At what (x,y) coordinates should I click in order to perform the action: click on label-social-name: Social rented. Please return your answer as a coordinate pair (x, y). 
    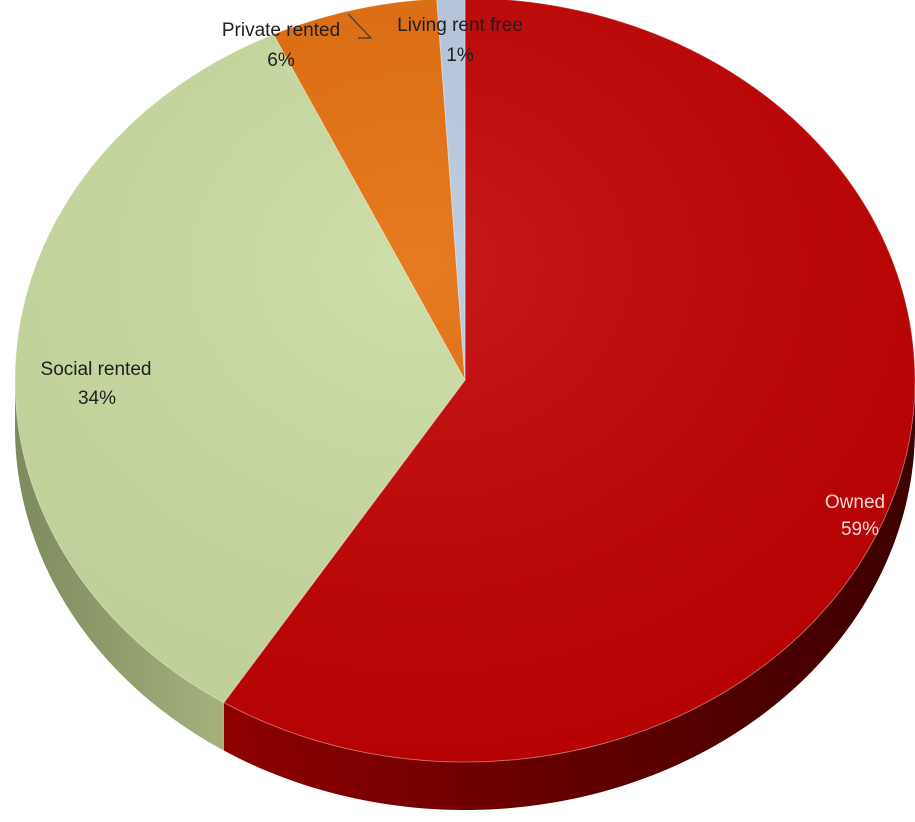
    Looking at the image, I should click on (96, 369).